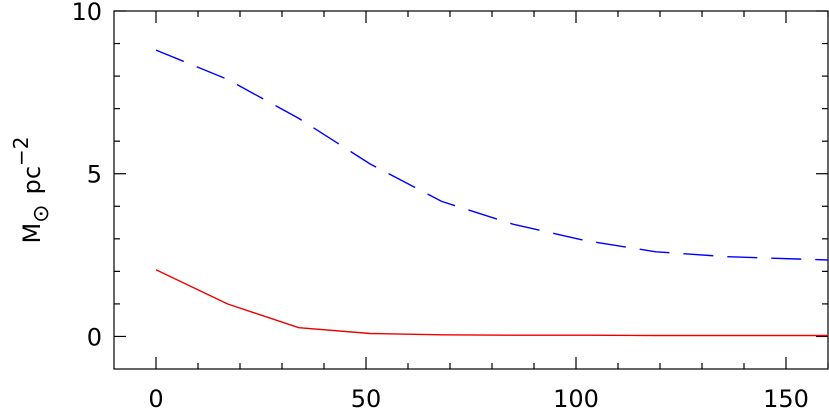  I want to click on y-tick-label: 0, so click(94, 337).